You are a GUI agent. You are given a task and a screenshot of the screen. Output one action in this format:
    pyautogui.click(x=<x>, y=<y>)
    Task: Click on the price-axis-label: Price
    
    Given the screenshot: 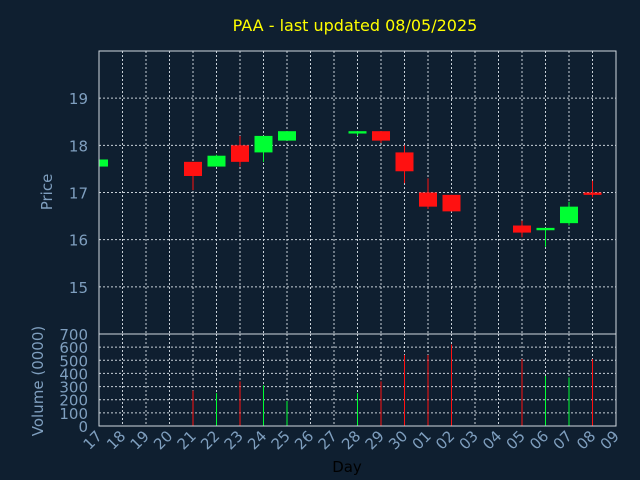 What is the action you would take?
    pyautogui.click(x=47, y=192)
    